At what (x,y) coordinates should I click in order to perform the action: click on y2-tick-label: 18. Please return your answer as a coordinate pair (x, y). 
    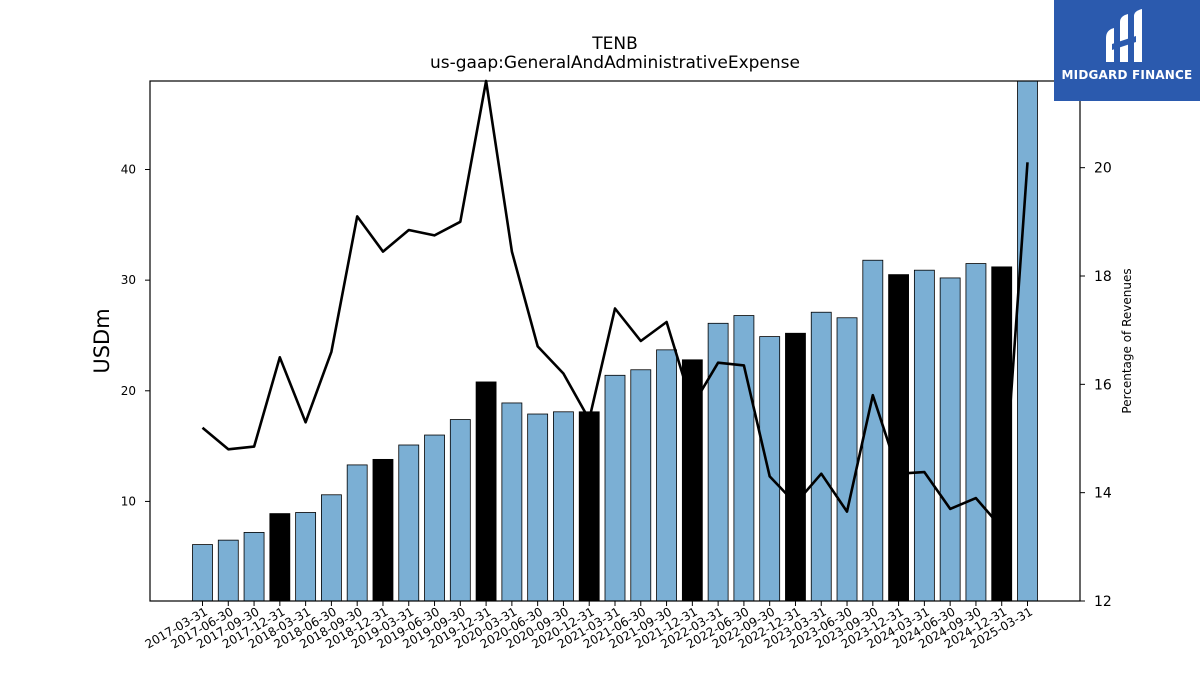
    Looking at the image, I should click on (1103, 277).